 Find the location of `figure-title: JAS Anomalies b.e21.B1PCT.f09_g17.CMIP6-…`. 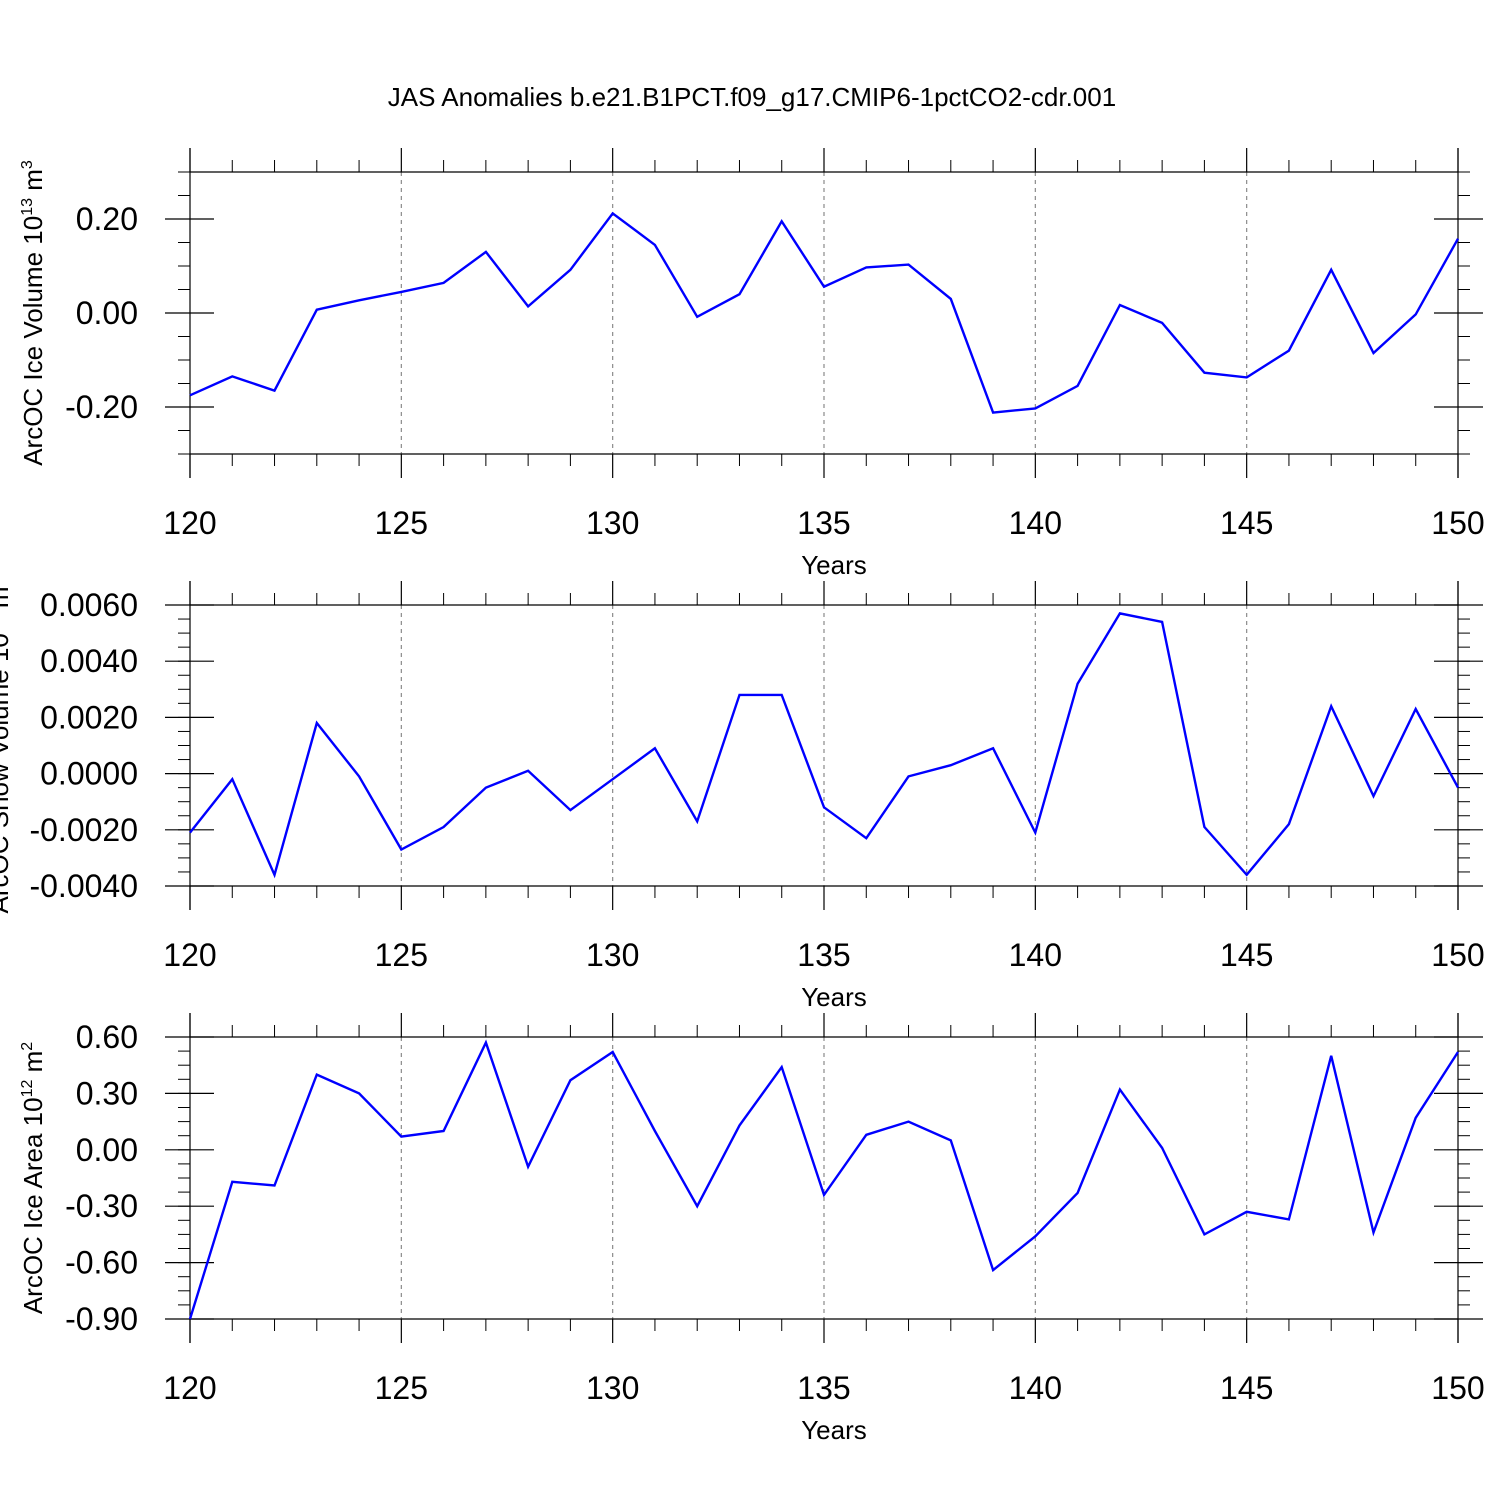

figure-title: JAS Anomalies b.e21.B1PCT.f09_g17.CMIP6-… is located at coordinates (752, 97).